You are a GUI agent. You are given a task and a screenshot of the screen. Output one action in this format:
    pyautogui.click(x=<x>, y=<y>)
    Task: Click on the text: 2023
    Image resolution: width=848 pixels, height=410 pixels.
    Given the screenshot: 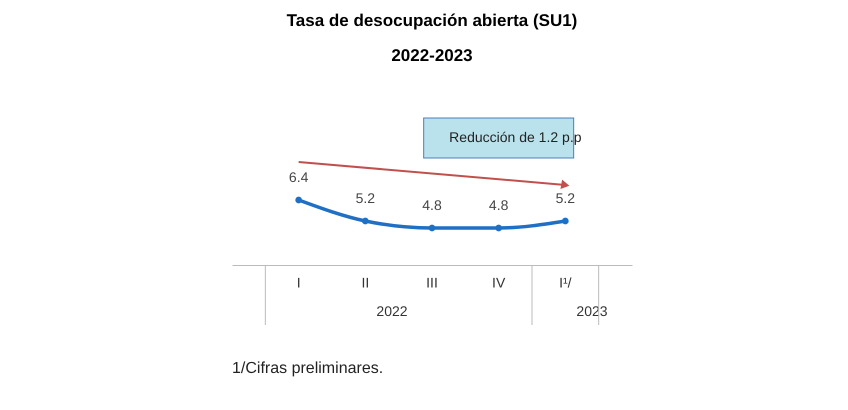 What is the action you would take?
    pyautogui.click(x=592, y=311)
    